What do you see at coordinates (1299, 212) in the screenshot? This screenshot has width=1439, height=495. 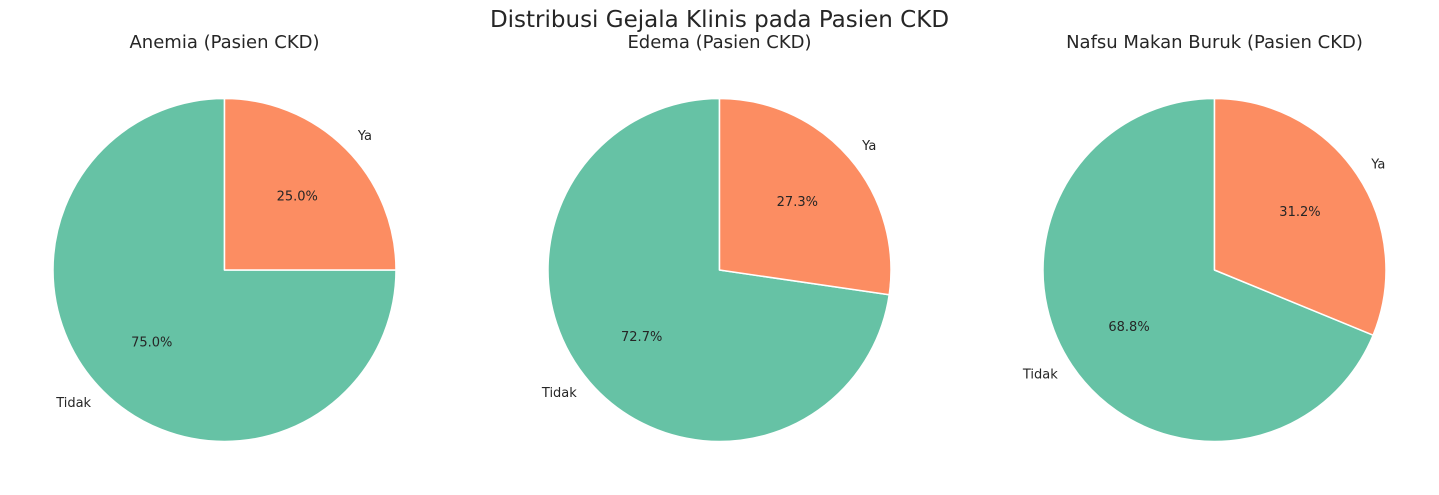 I see `pie-slice-percent-label: 31.2%` at bounding box center [1299, 212].